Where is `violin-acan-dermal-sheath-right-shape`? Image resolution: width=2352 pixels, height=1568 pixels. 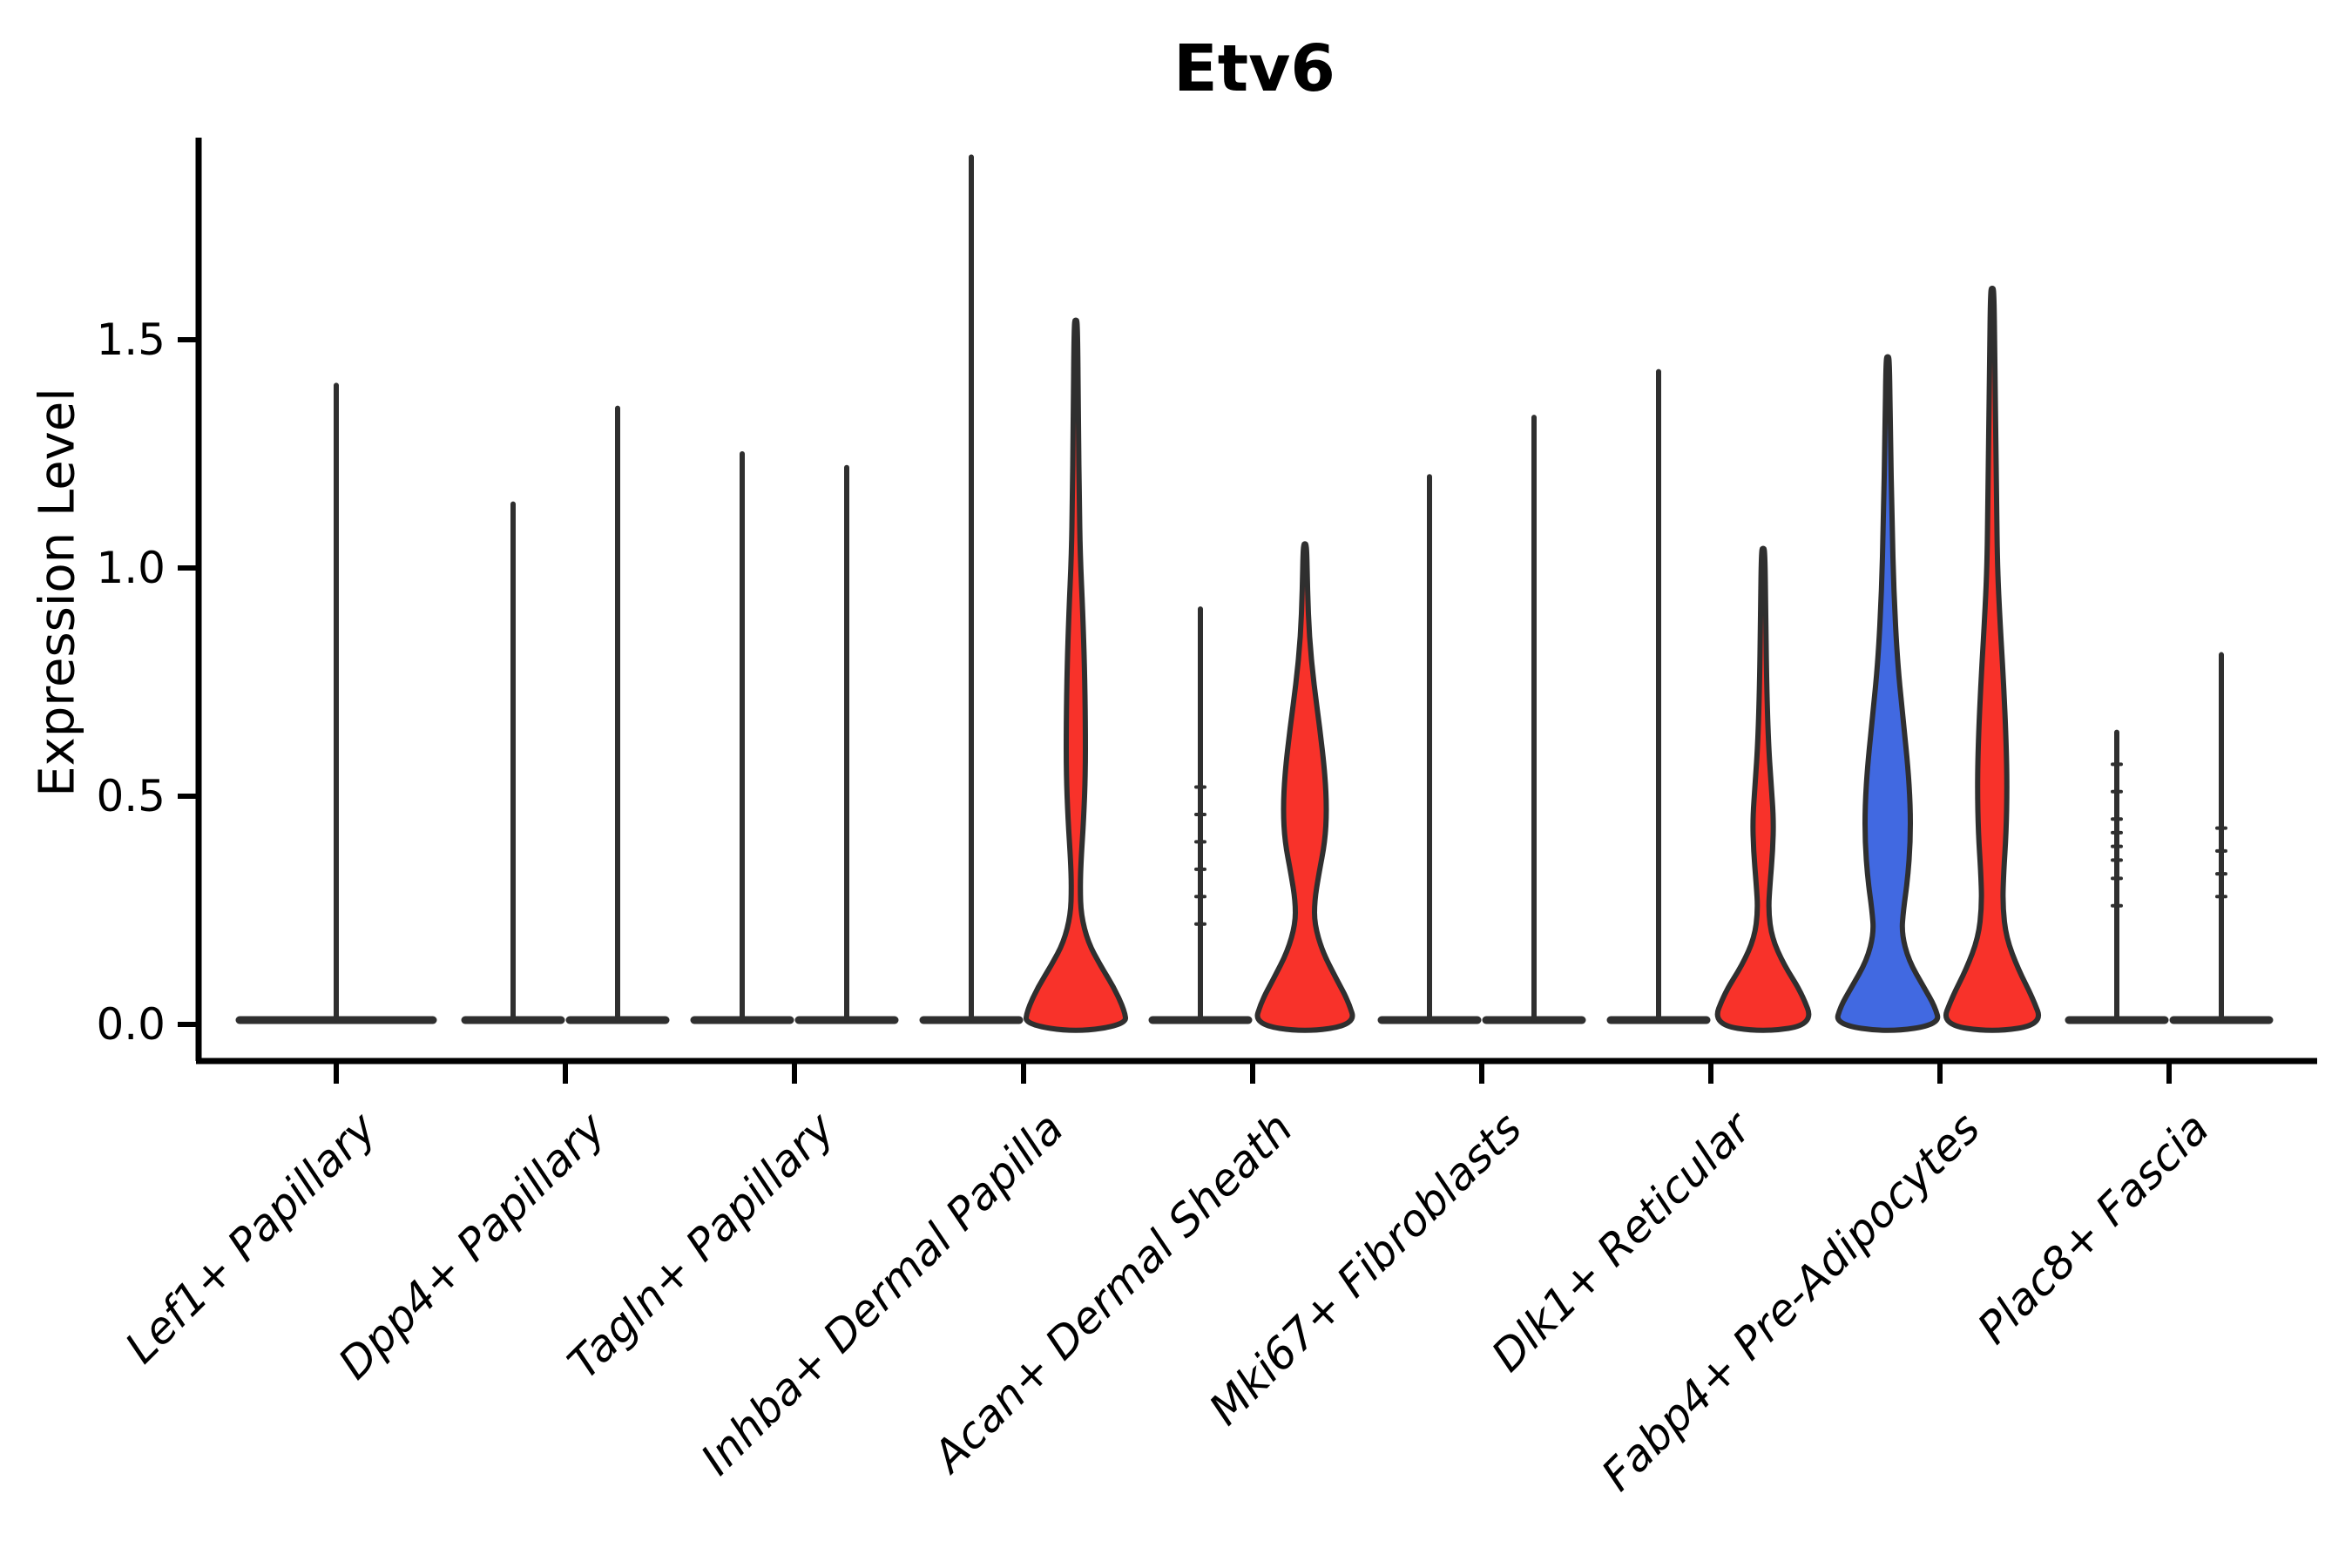
violin-acan-dermal-sheath-right-shape is located at coordinates (1304, 787).